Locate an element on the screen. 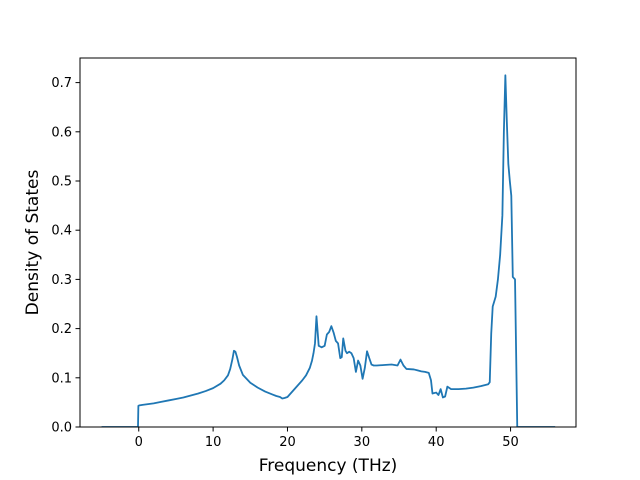  x-tick-label: 0 is located at coordinates (139, 442).